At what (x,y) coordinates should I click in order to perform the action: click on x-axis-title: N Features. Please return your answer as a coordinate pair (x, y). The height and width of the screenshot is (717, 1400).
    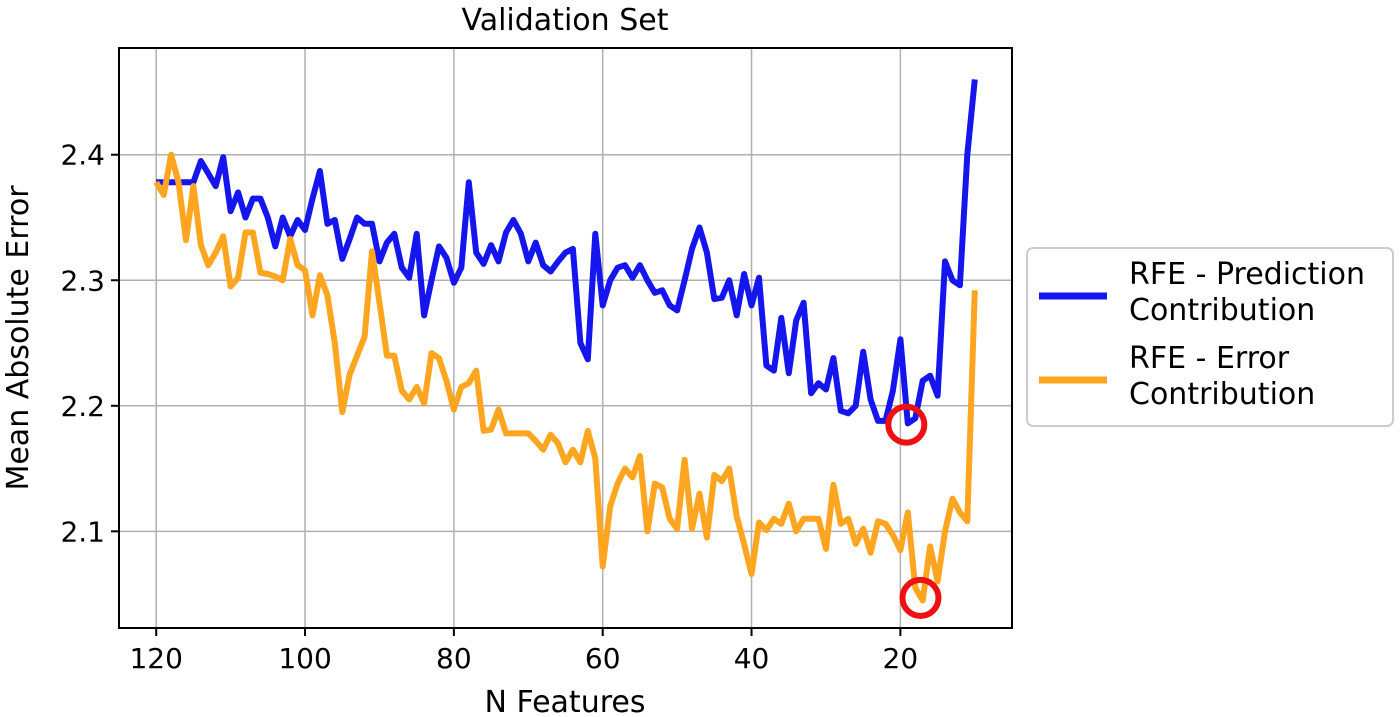
    Looking at the image, I should click on (565, 701).